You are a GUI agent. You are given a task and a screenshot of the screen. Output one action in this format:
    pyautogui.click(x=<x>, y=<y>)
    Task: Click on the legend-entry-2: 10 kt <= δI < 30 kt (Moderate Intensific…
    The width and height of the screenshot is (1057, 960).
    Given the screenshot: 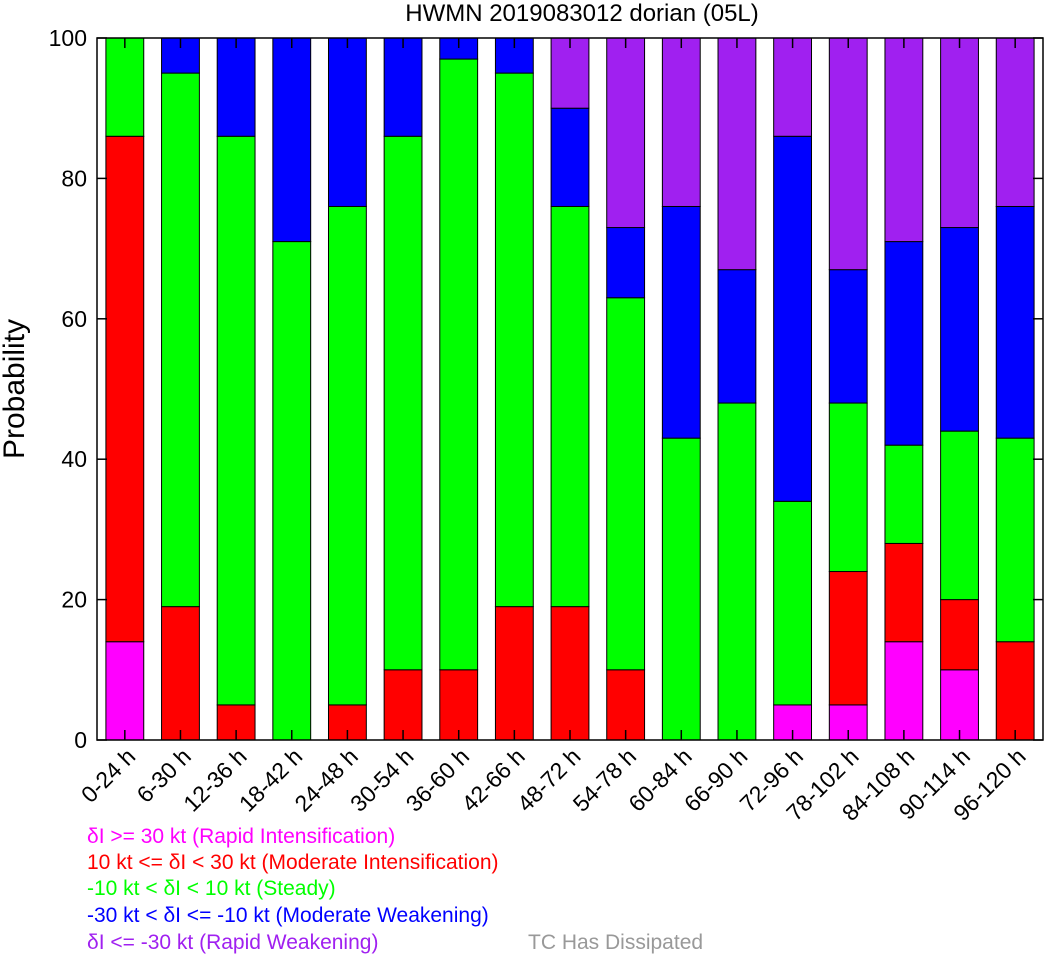 What is the action you would take?
    pyautogui.click(x=293, y=862)
    